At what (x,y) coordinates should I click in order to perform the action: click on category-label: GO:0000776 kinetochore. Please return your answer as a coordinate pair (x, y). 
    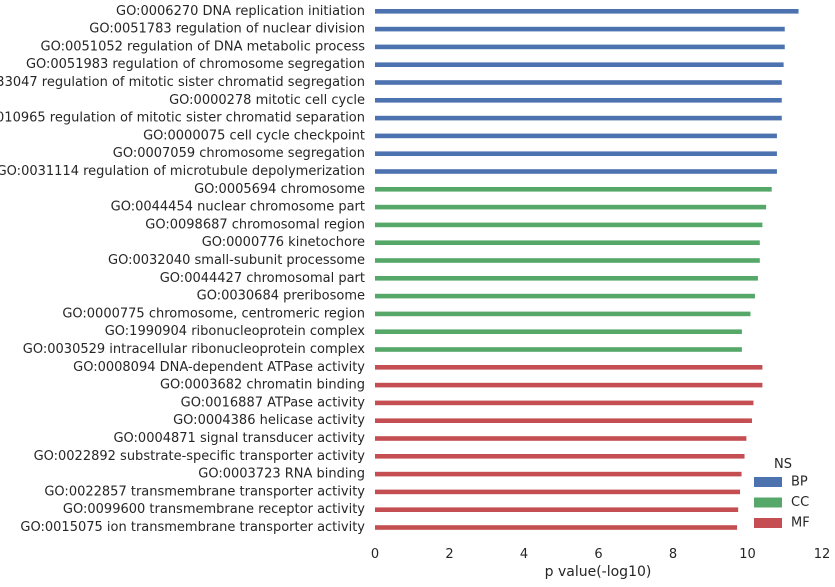
    Looking at the image, I should click on (283, 242).